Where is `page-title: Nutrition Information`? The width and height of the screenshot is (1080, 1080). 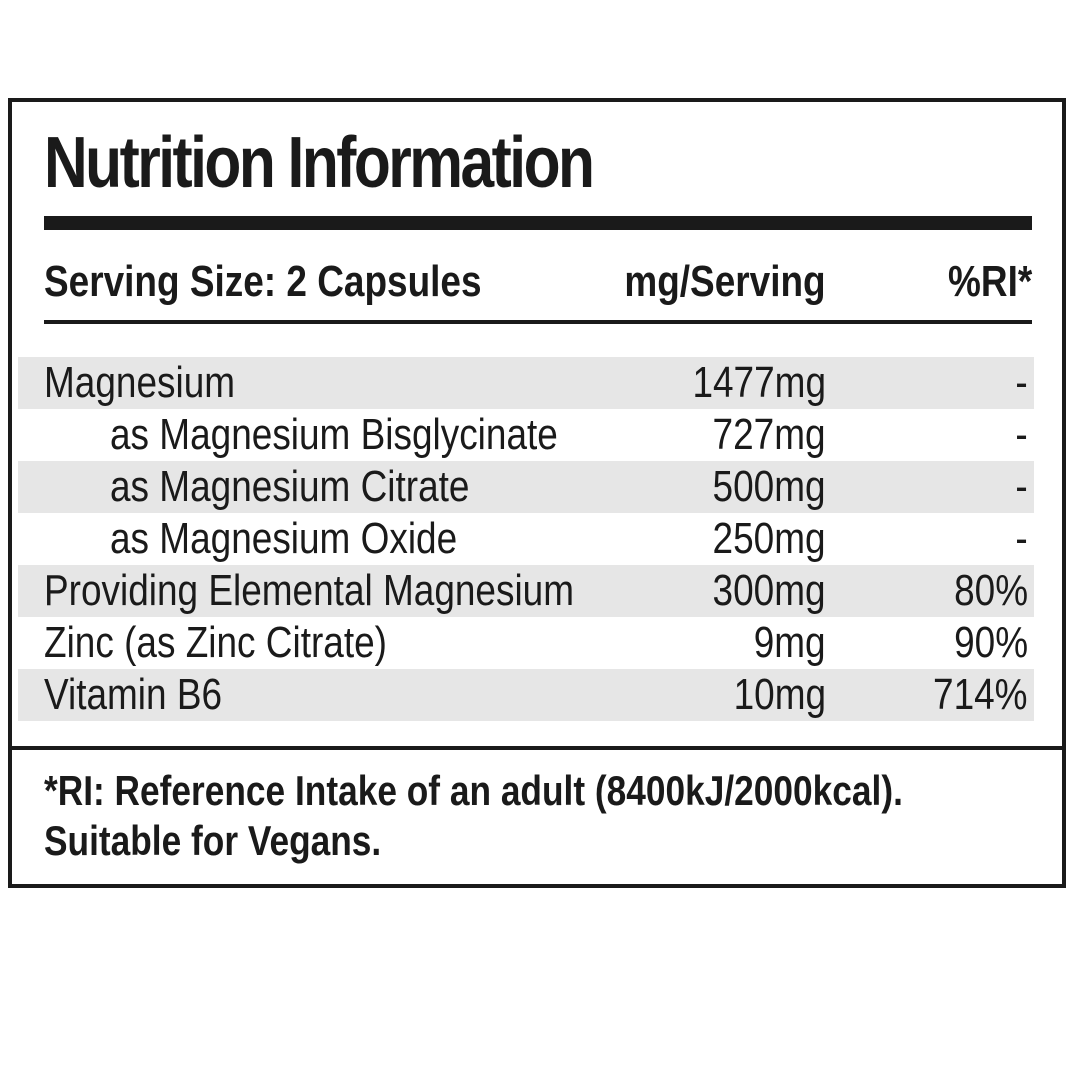 page-title: Nutrition Information is located at coordinates (319, 163).